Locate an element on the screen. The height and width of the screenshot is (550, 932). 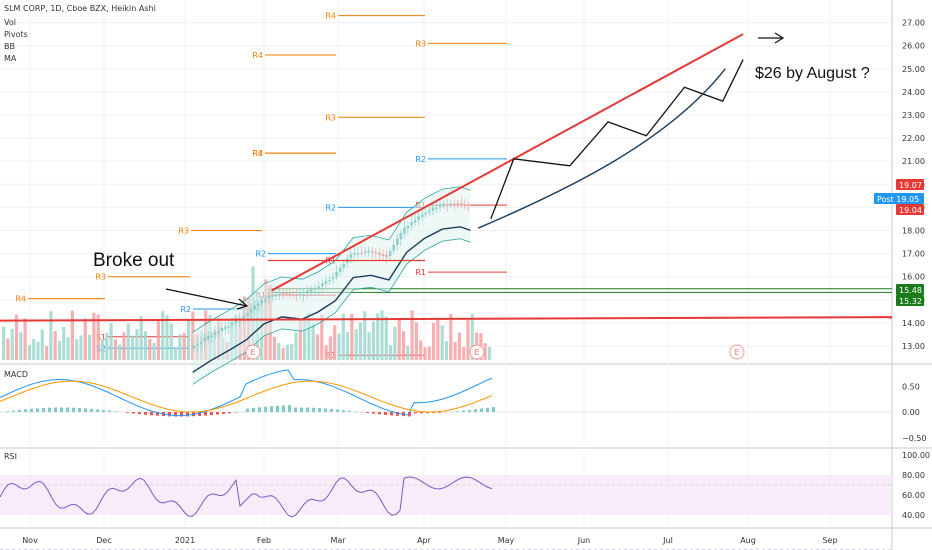
y-tick-label: 24.00 is located at coordinates (913, 92).